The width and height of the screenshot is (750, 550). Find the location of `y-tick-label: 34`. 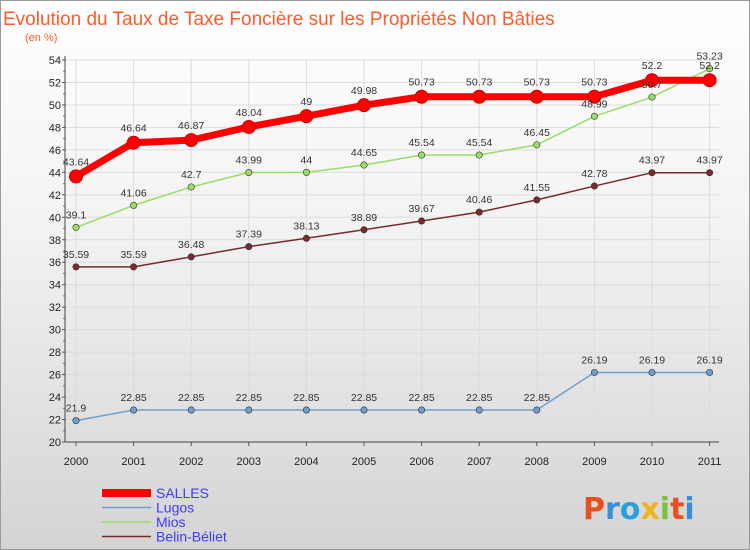

y-tick-label: 34 is located at coordinates (55, 286).